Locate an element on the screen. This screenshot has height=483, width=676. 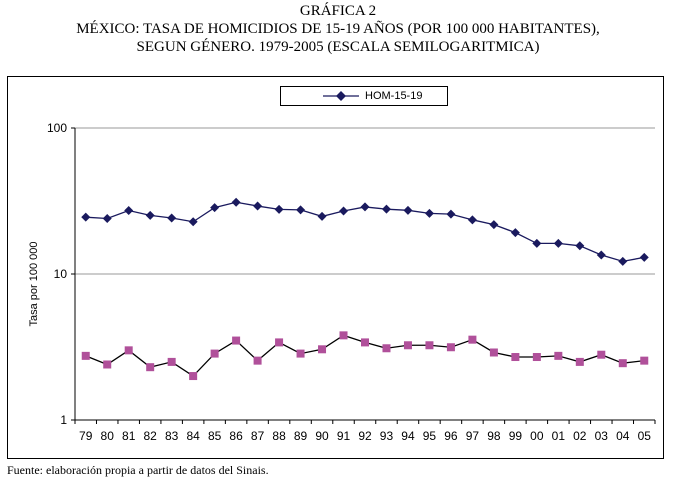
x-tick-label-03: 03 is located at coordinates (602, 436).